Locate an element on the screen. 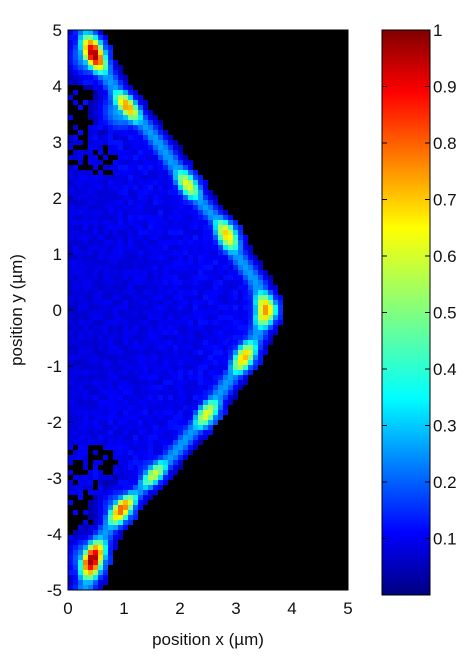 Image resolution: width=475 pixels, height=660 pixels. y-tick-label: -2 is located at coordinates (54, 422).